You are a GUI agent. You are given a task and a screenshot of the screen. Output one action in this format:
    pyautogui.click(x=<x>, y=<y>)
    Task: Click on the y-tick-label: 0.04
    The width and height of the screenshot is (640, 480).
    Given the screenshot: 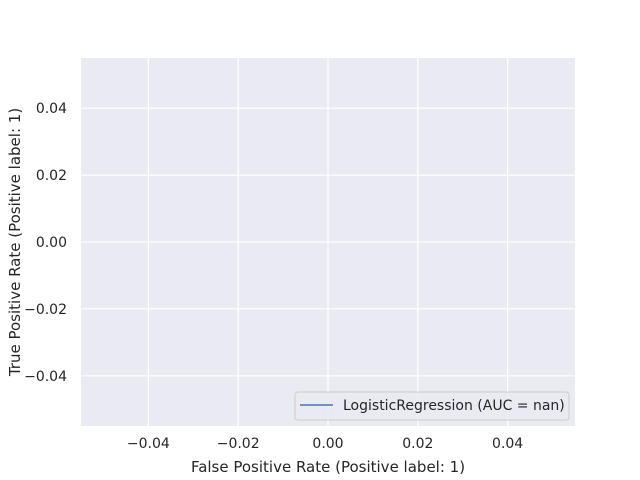 What is the action you would take?
    pyautogui.click(x=51, y=109)
    